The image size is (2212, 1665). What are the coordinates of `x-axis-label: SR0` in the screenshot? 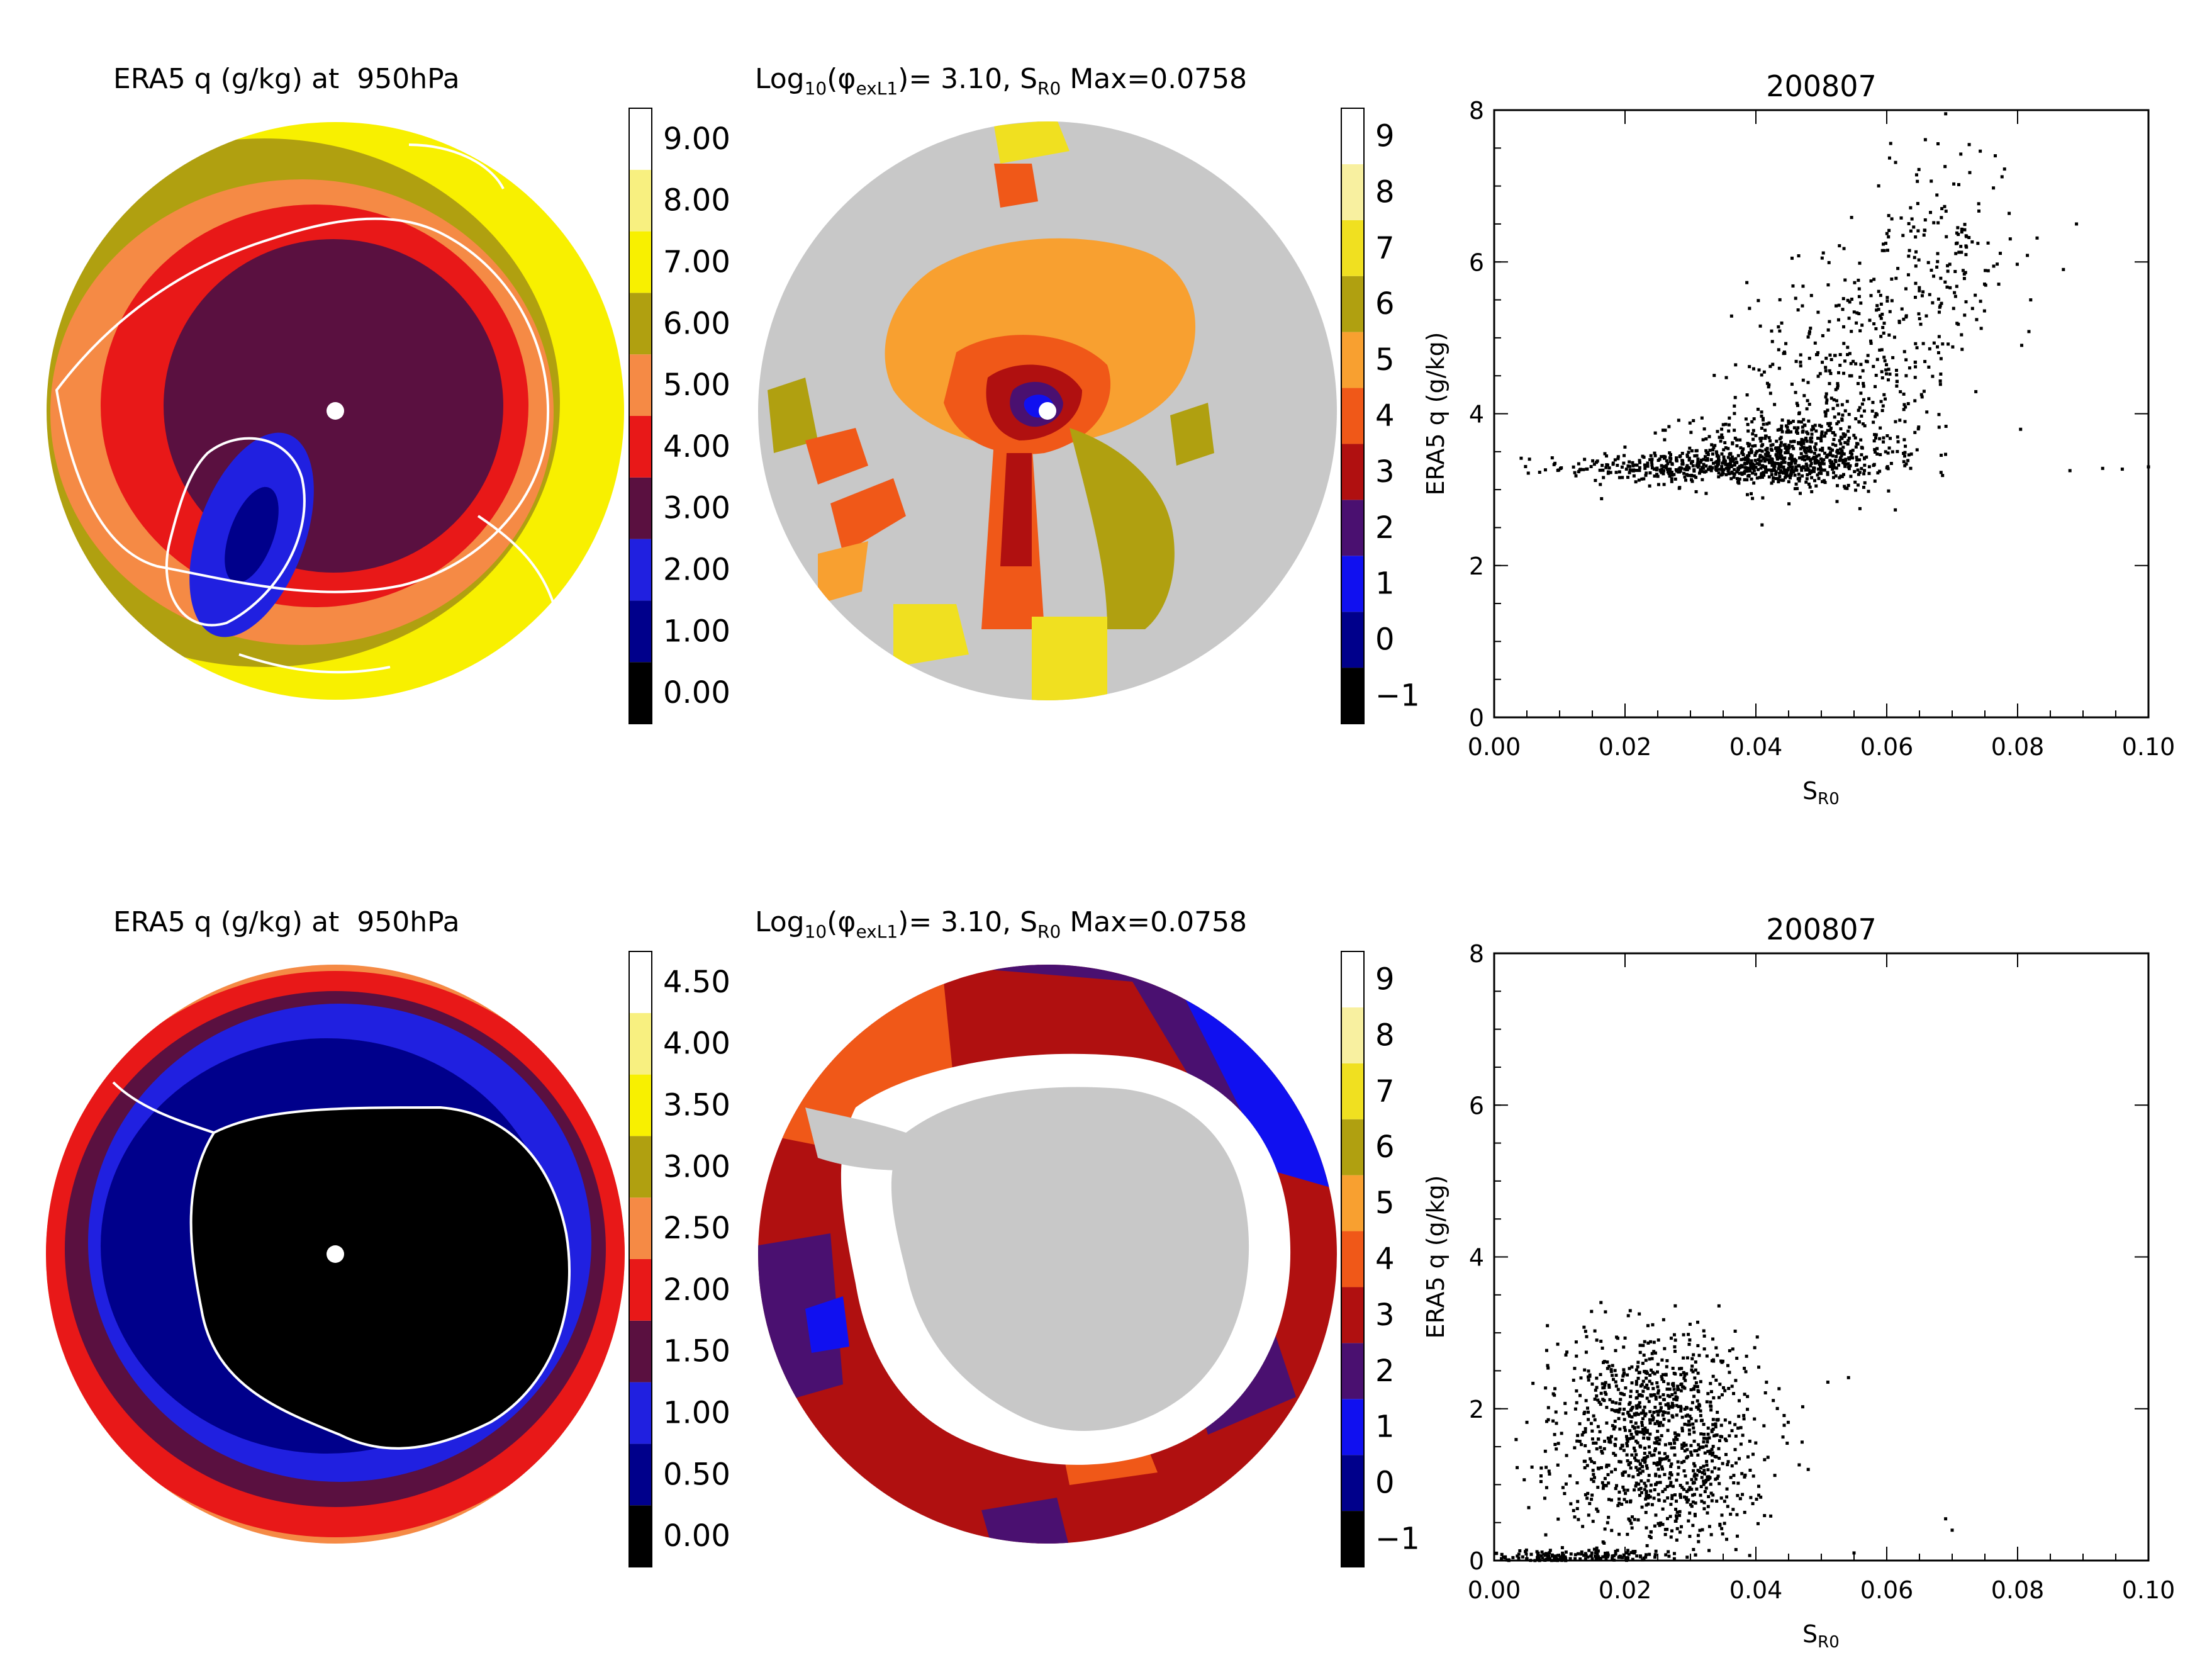 It's located at (1821, 1636).